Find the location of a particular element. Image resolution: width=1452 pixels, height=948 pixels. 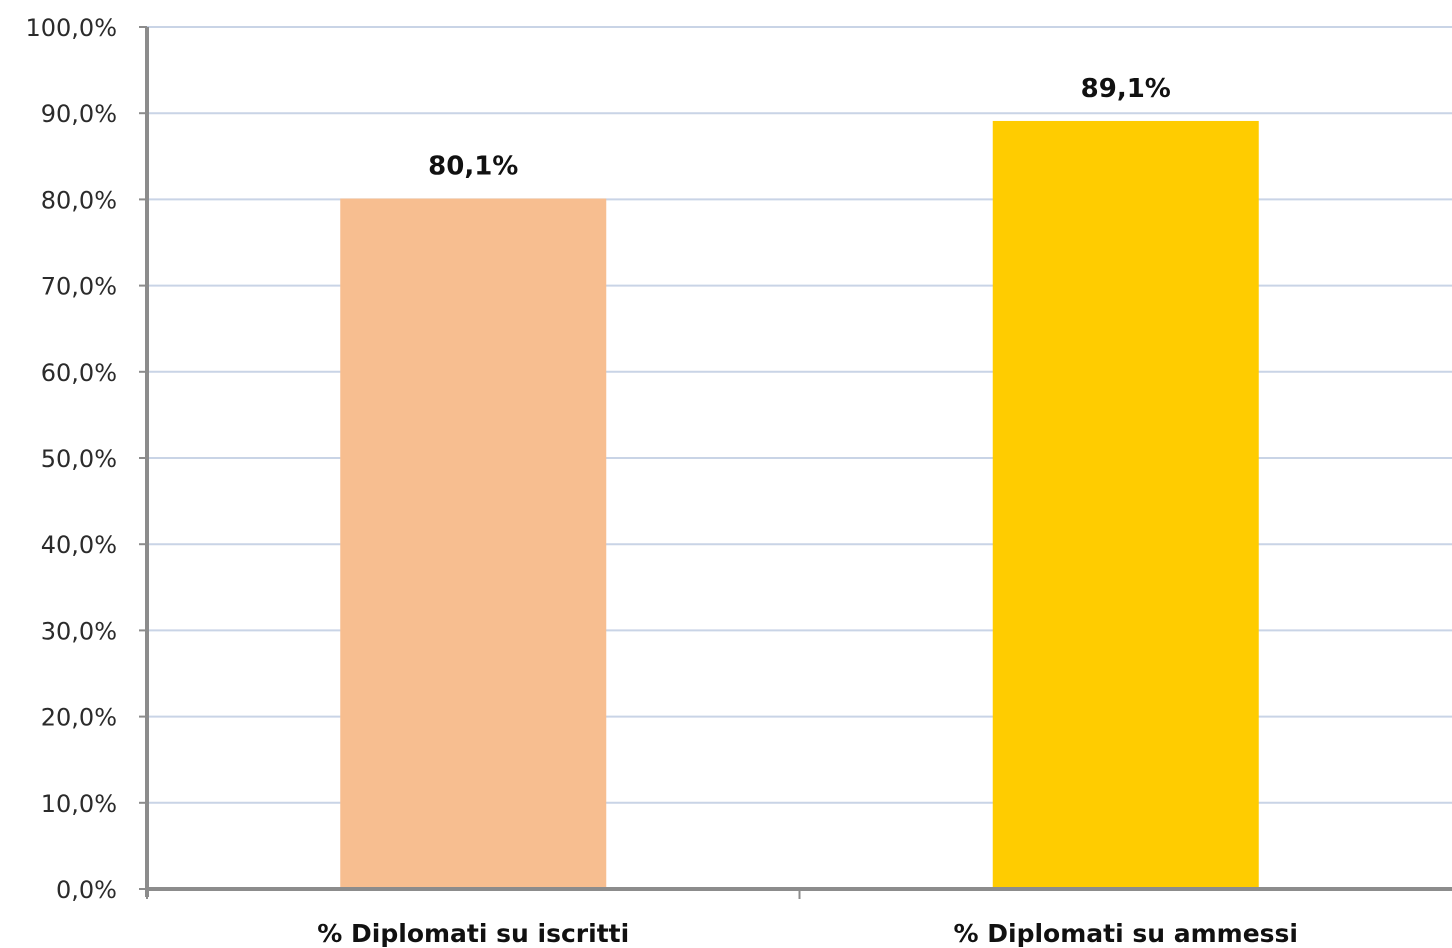

x-category-label-2: % Diplomati su ammessi is located at coordinates (1126, 933).